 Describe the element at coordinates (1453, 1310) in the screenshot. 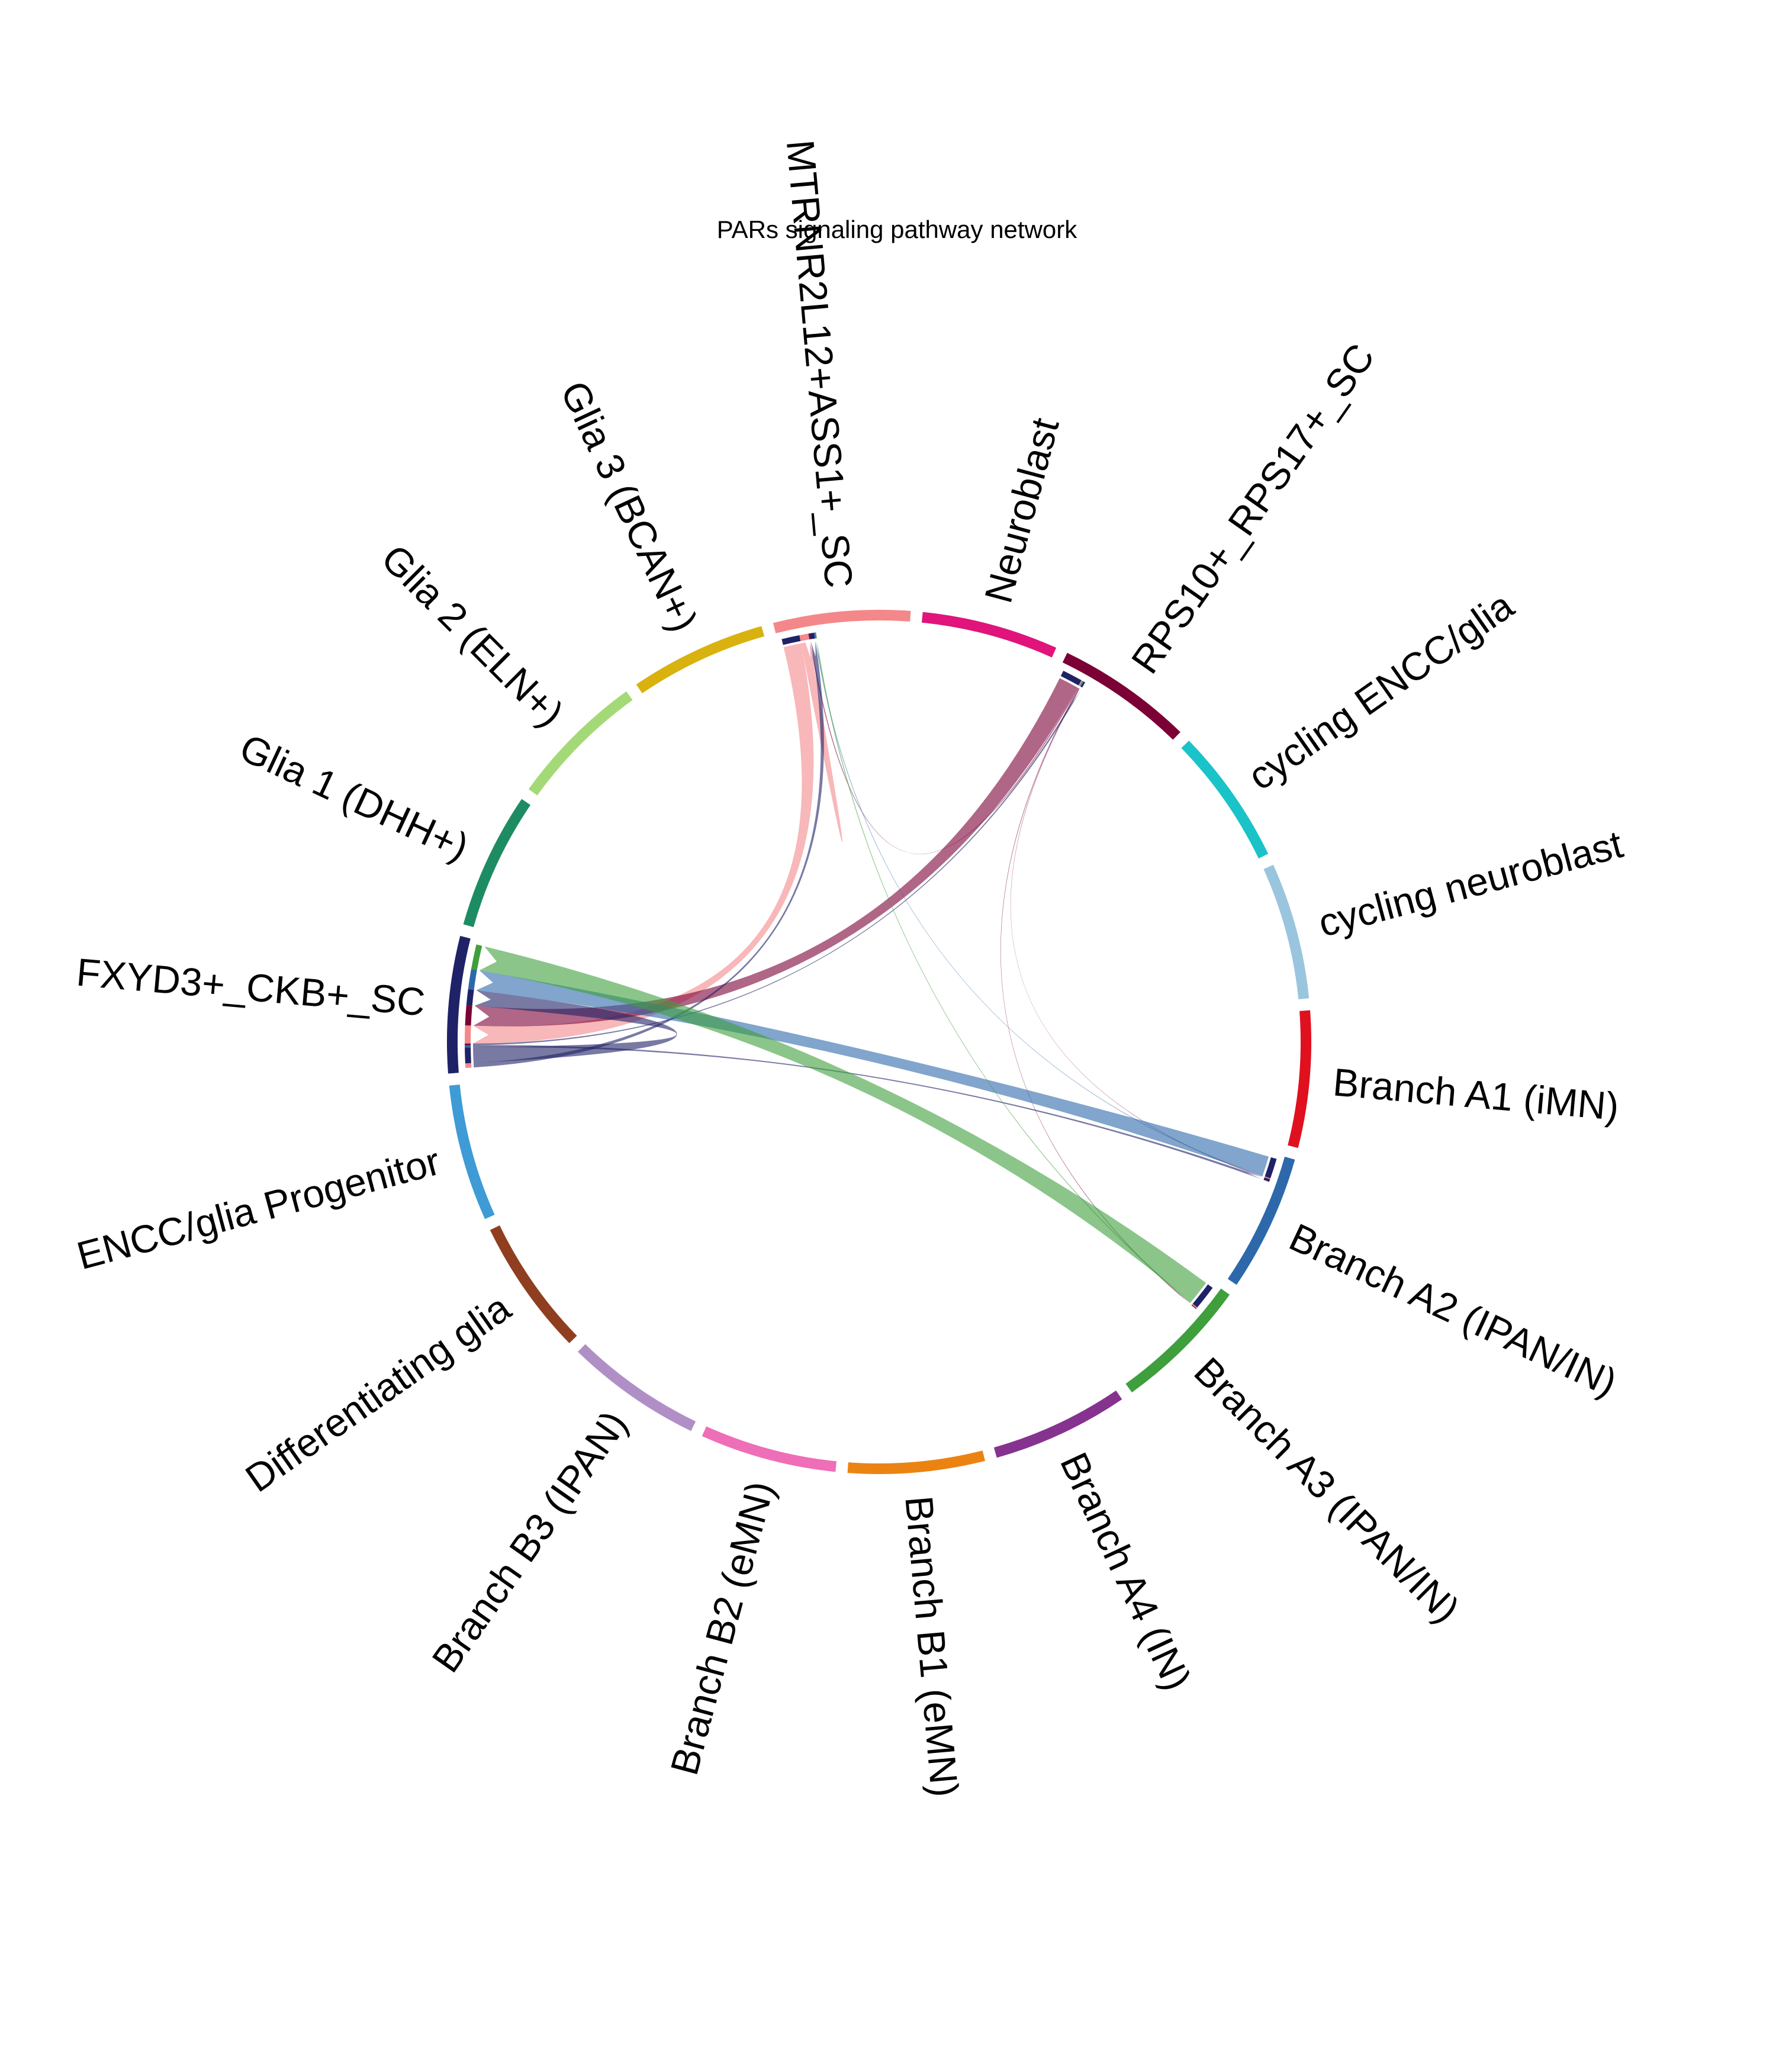

I see `sector-label-branch-a2-ipan-in: Branch A2 (IPAN/IN)` at that location.